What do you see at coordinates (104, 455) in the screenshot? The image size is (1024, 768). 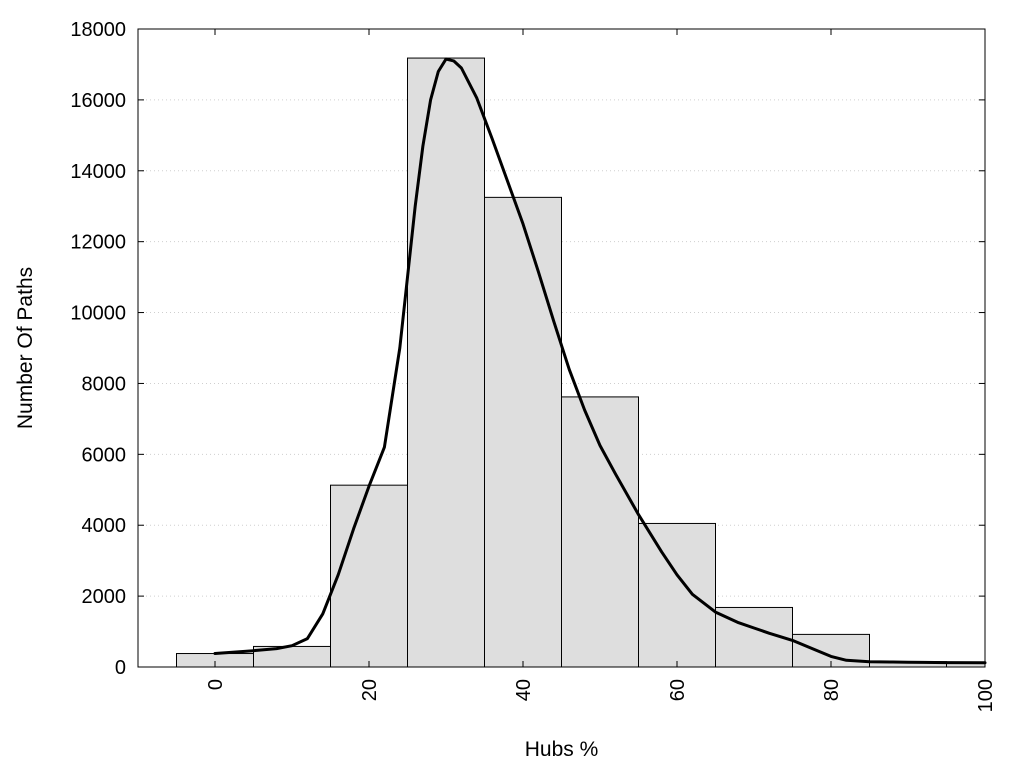 I see `y-tick-label: 6000` at bounding box center [104, 455].